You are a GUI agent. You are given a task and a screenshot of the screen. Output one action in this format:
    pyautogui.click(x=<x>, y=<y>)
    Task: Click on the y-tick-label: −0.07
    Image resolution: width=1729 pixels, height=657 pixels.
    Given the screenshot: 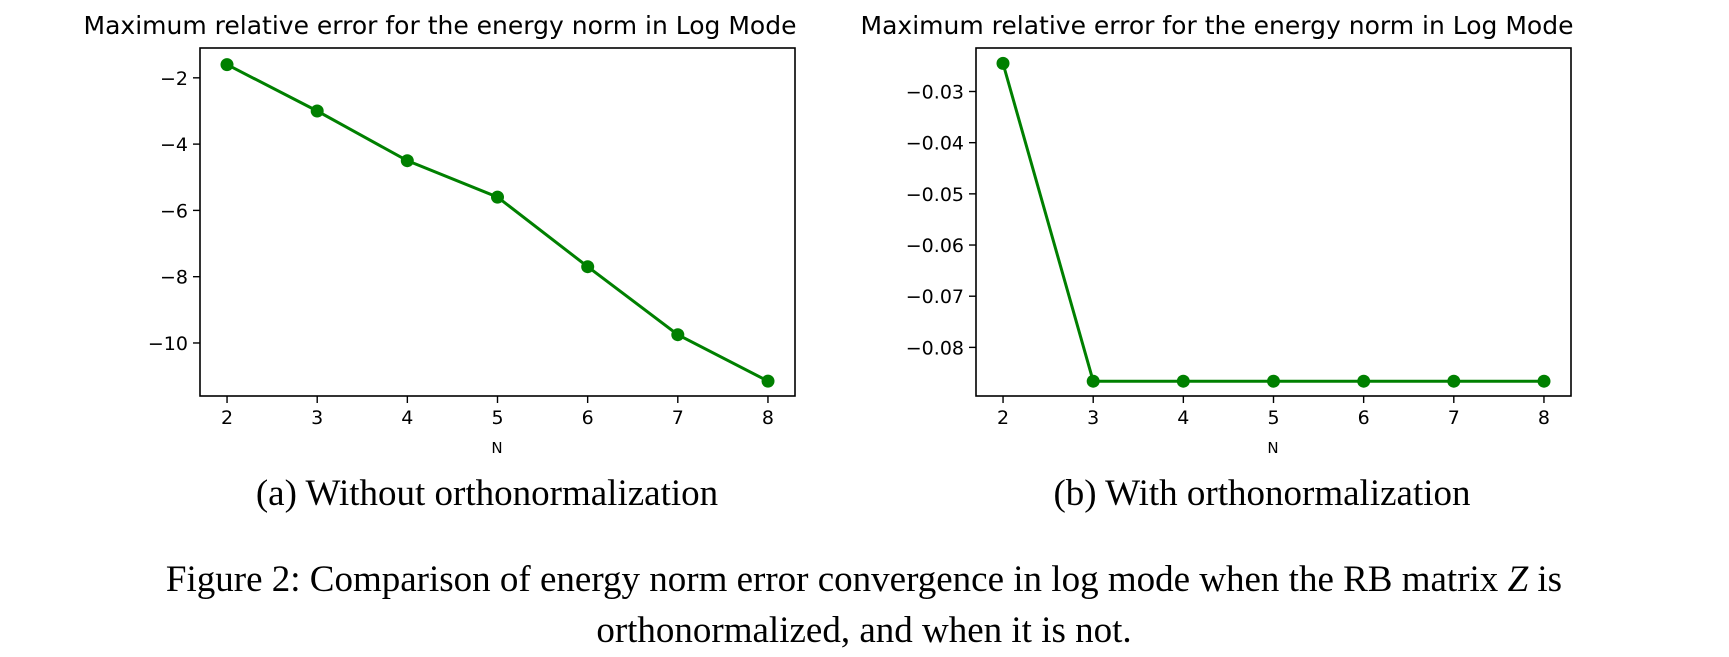 What is the action you would take?
    pyautogui.click(x=935, y=297)
    